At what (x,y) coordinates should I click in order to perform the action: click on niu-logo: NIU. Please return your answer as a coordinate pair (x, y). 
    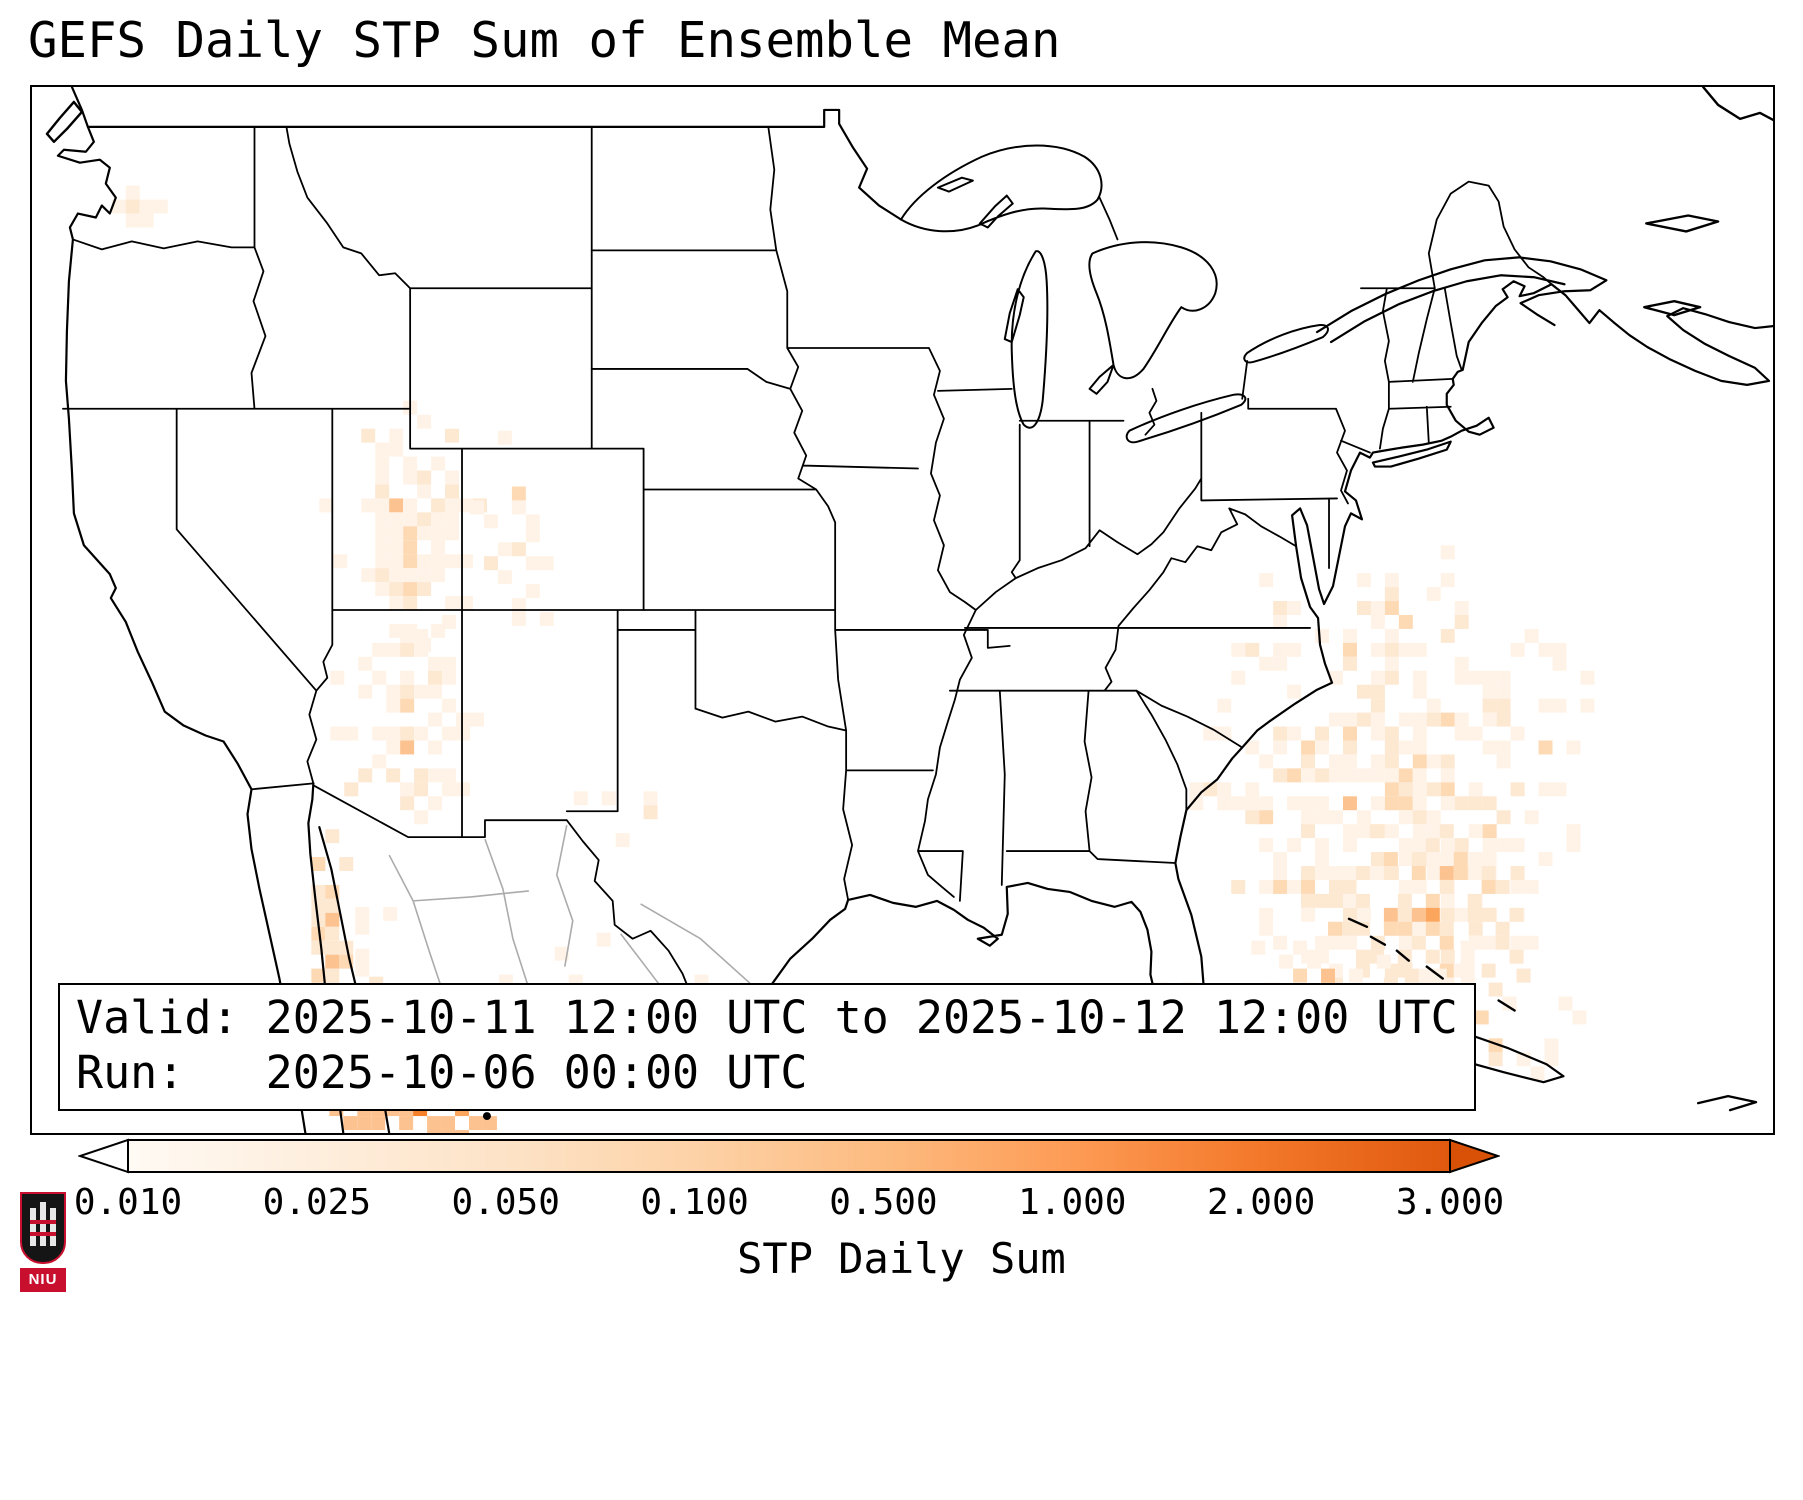
    Looking at the image, I should click on (43, 1243).